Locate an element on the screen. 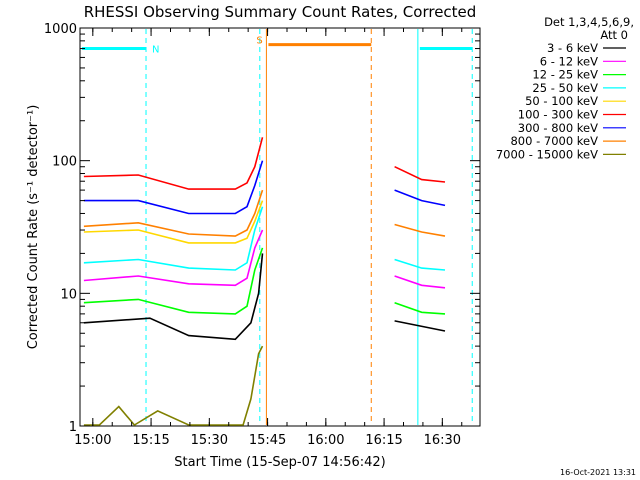  series-800-7000keV is located at coordinates (264, 213).